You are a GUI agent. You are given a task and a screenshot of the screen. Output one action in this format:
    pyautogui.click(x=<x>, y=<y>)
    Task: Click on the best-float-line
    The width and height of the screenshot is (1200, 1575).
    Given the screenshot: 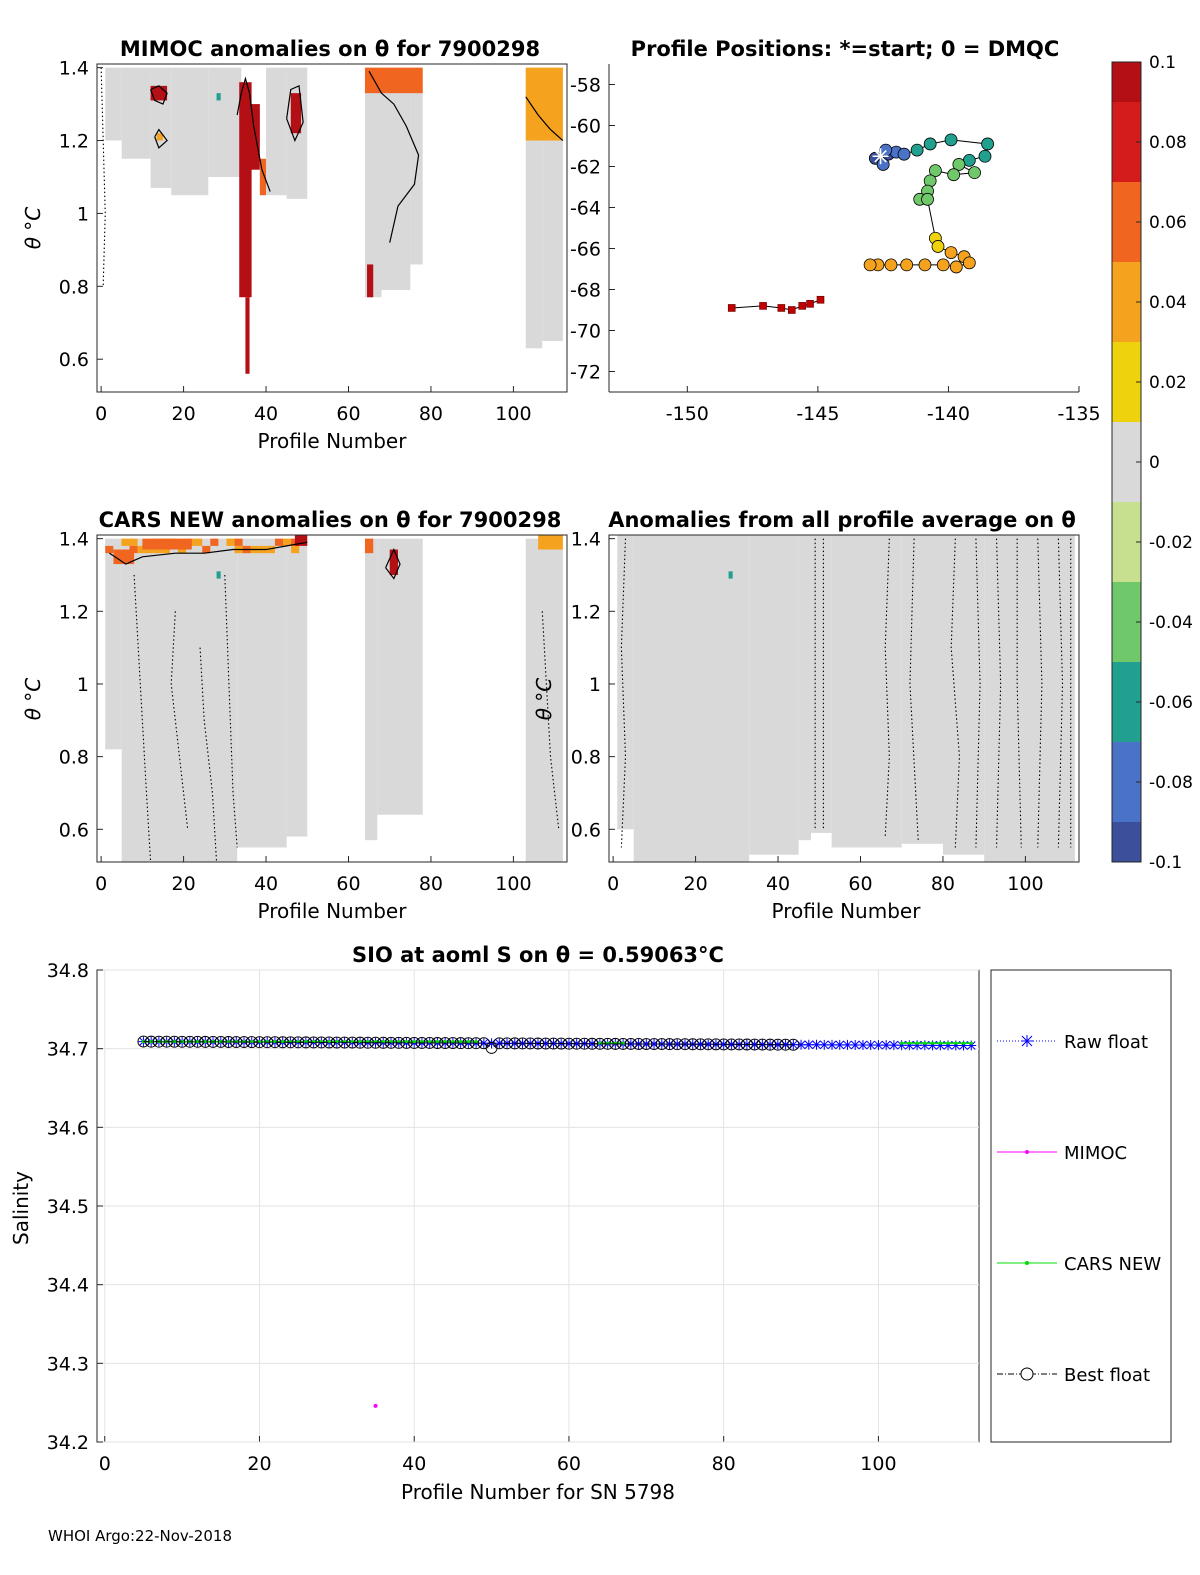 What is the action you would take?
    pyautogui.click(x=468, y=1045)
    